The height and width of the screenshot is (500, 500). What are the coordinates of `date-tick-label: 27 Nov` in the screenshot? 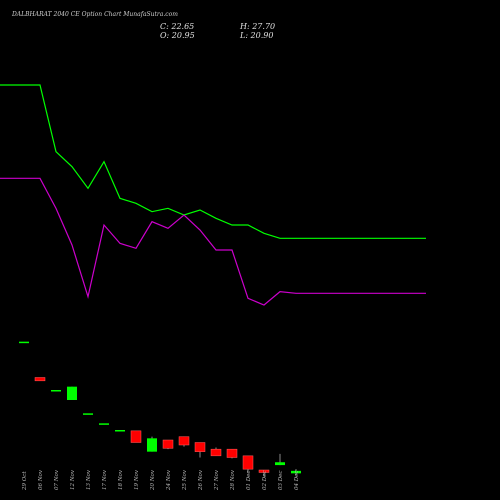 It's located at (217, 480).